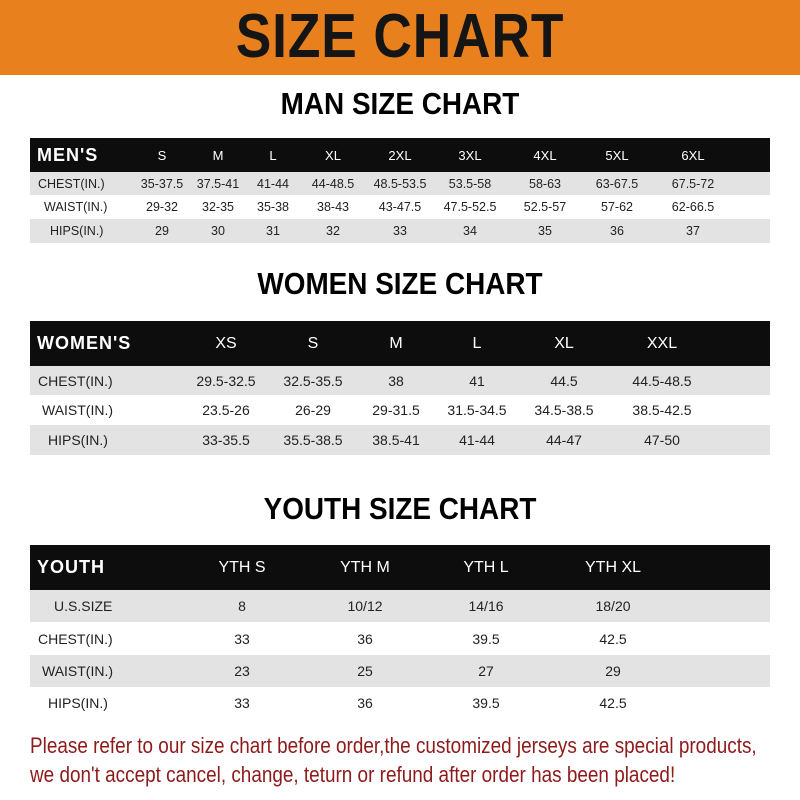 This screenshot has height=800, width=800. I want to click on size-header-yth-m: YTH M, so click(365, 567).